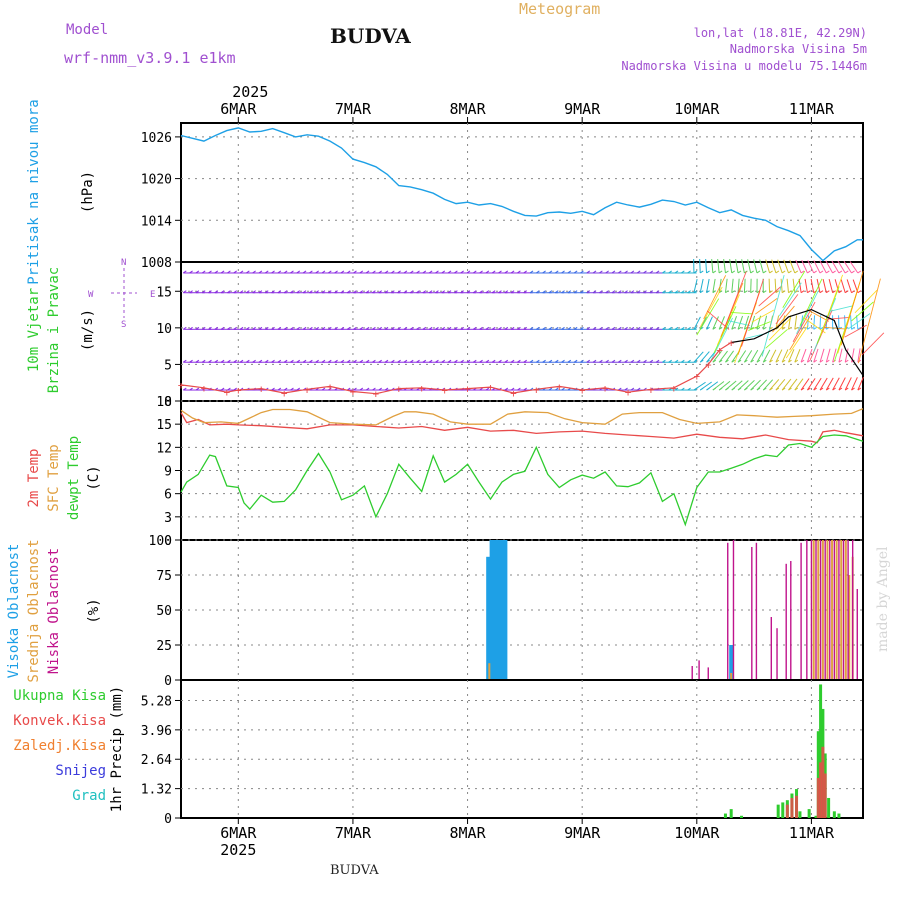  I want to click on y-tick-label: 1020, so click(156, 180).